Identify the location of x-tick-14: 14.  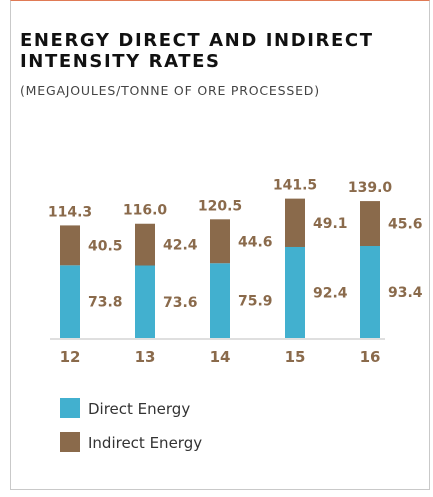
(220, 357).